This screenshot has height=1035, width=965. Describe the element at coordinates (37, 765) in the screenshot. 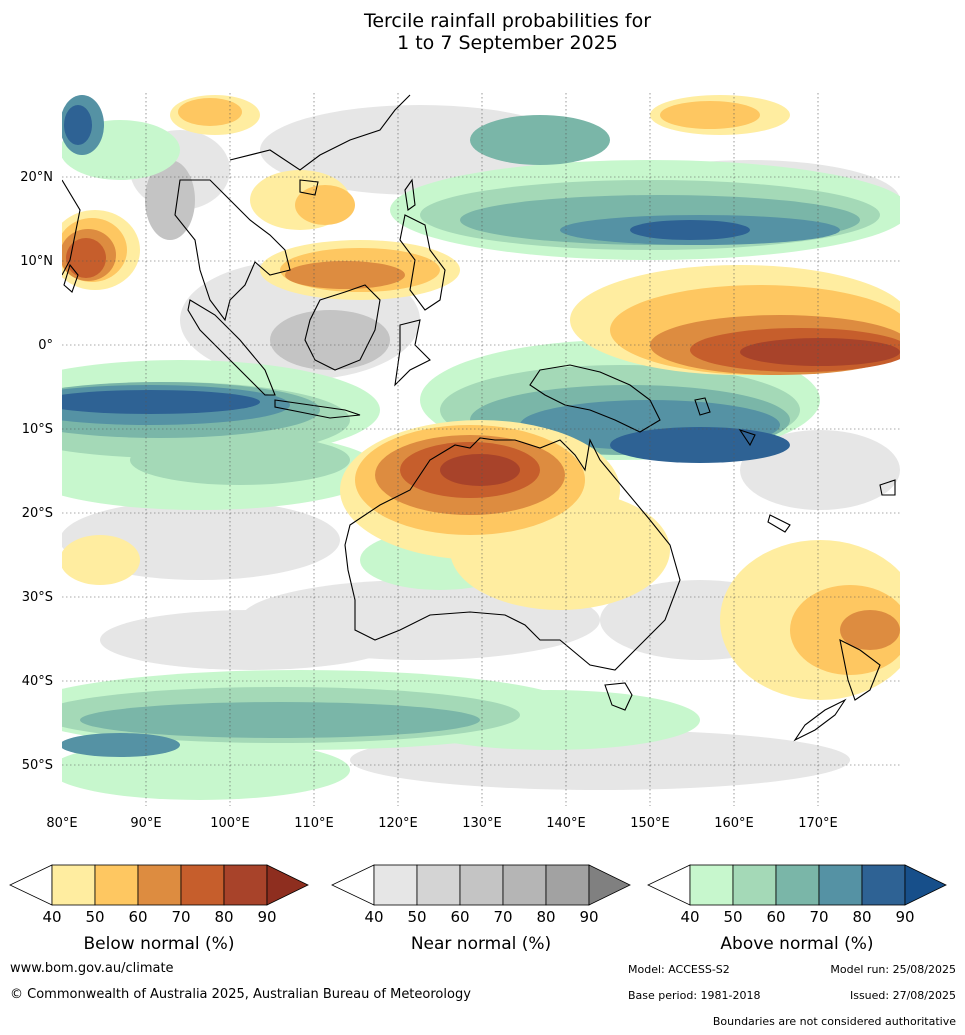

I see `lat-label: 50°S` at that location.